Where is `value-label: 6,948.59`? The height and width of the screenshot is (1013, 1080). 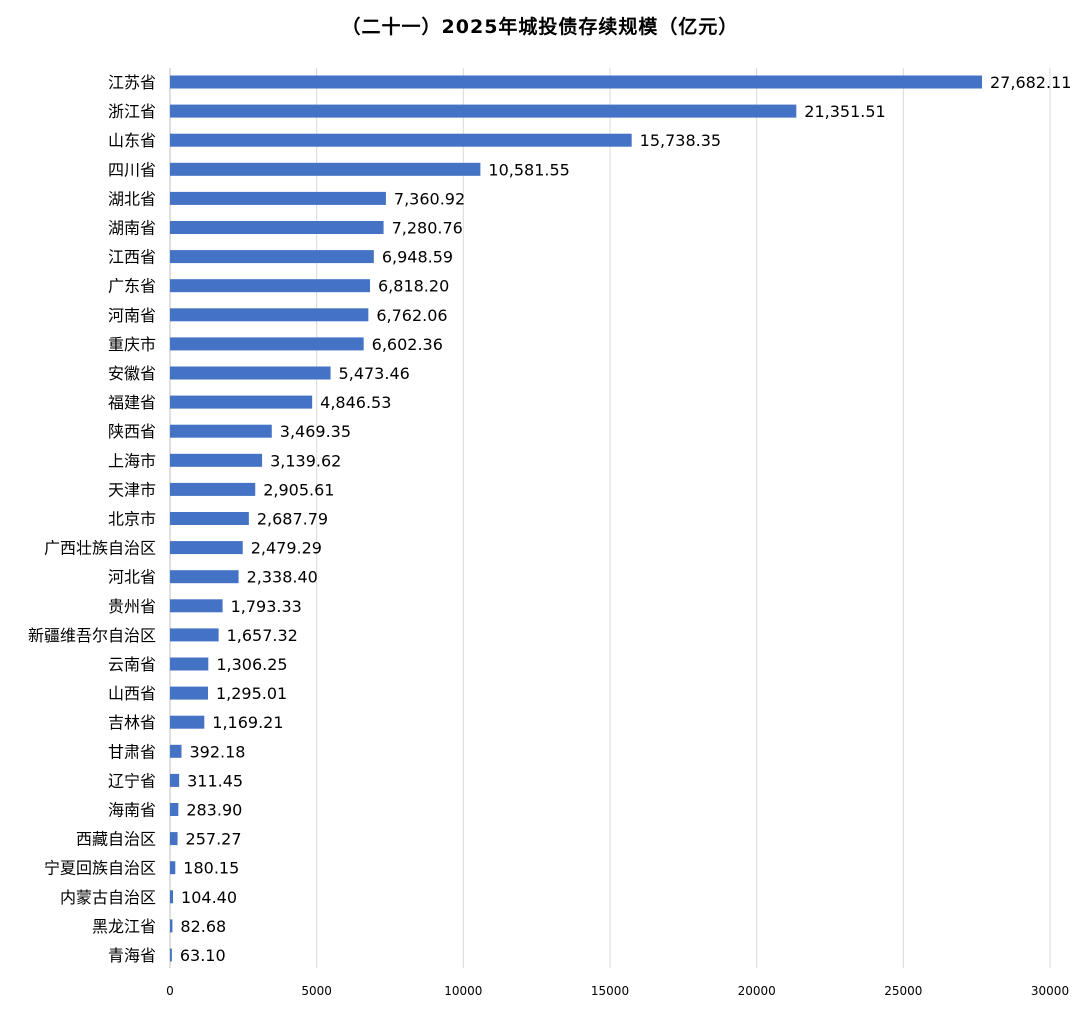
value-label: 6,948.59 is located at coordinates (417, 257).